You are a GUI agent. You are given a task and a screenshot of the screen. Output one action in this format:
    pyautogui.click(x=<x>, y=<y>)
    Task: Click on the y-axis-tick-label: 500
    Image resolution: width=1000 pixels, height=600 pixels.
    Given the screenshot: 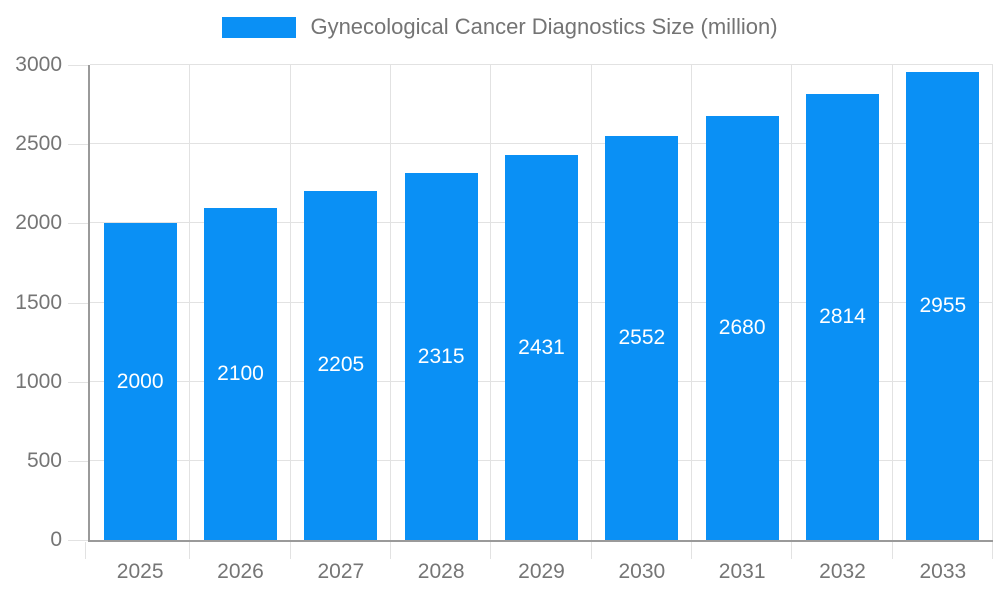 What is the action you would take?
    pyautogui.click(x=44, y=460)
    